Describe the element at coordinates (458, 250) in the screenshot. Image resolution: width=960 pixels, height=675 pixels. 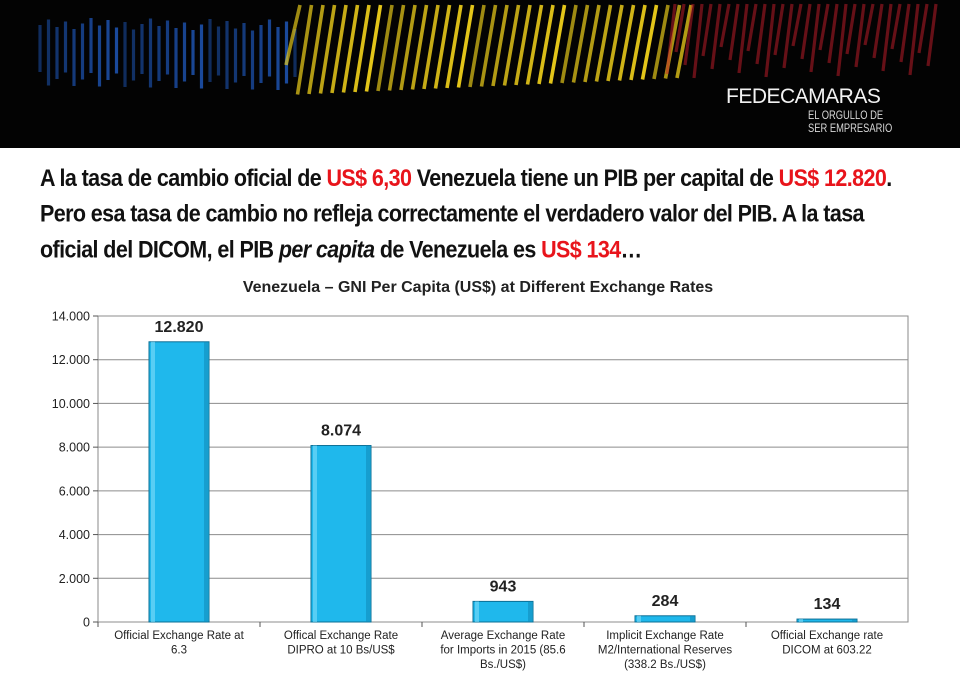
I see `headline-text-4: de Venezuela es` at that location.